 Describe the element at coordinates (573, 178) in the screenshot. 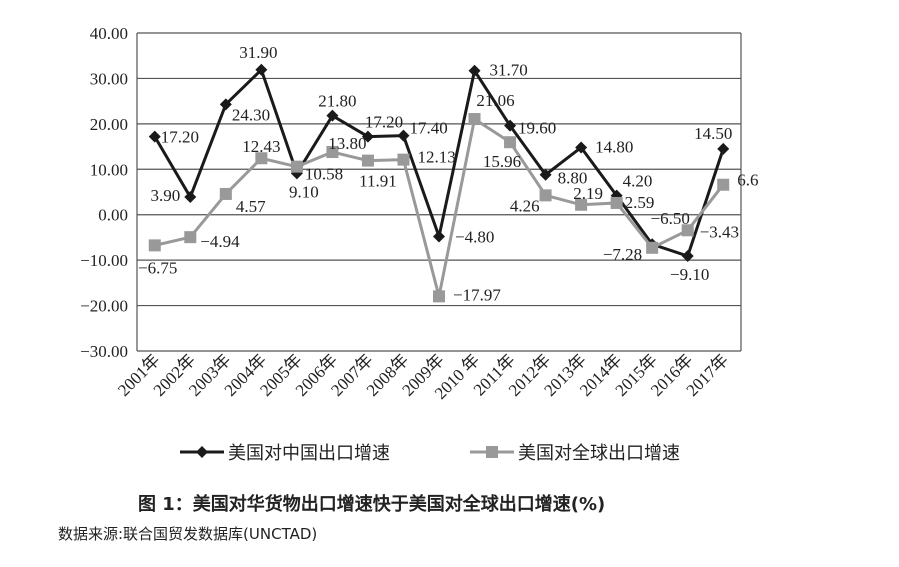

I see `data-label: 8.80` at that location.